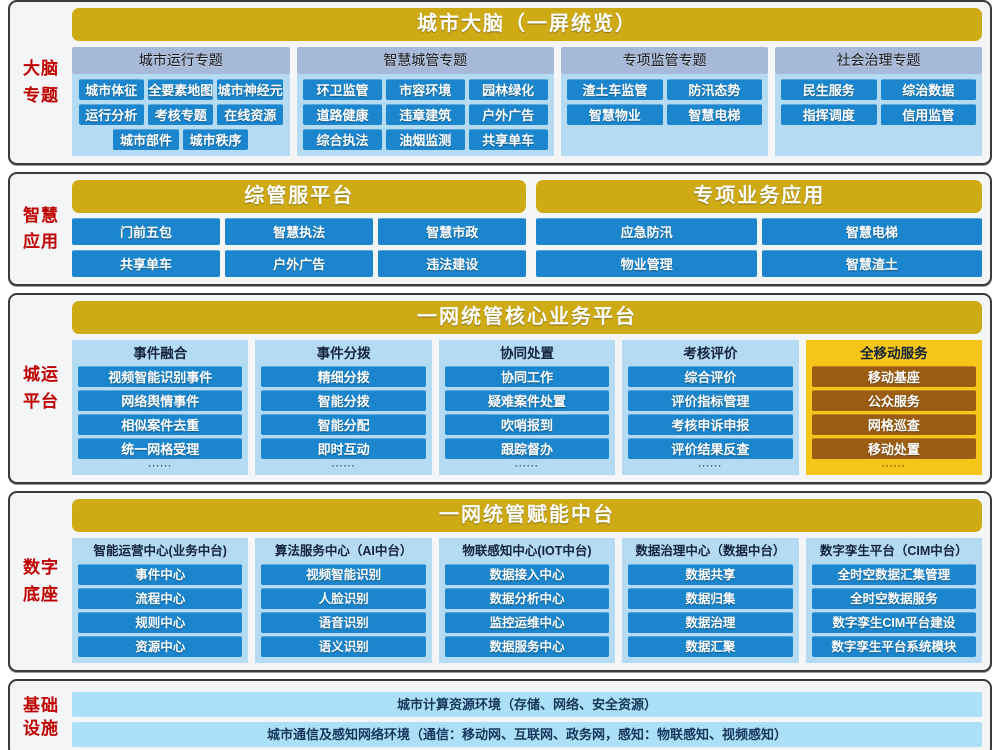 Image resolution: width=1000 pixels, height=750 pixels. Describe the element at coordinates (665, 101) in the screenshot. I see `theme-special-supervision: 专项监管专题 渣土车监管 防汛态势 智慧物业 智慧电梯` at that location.